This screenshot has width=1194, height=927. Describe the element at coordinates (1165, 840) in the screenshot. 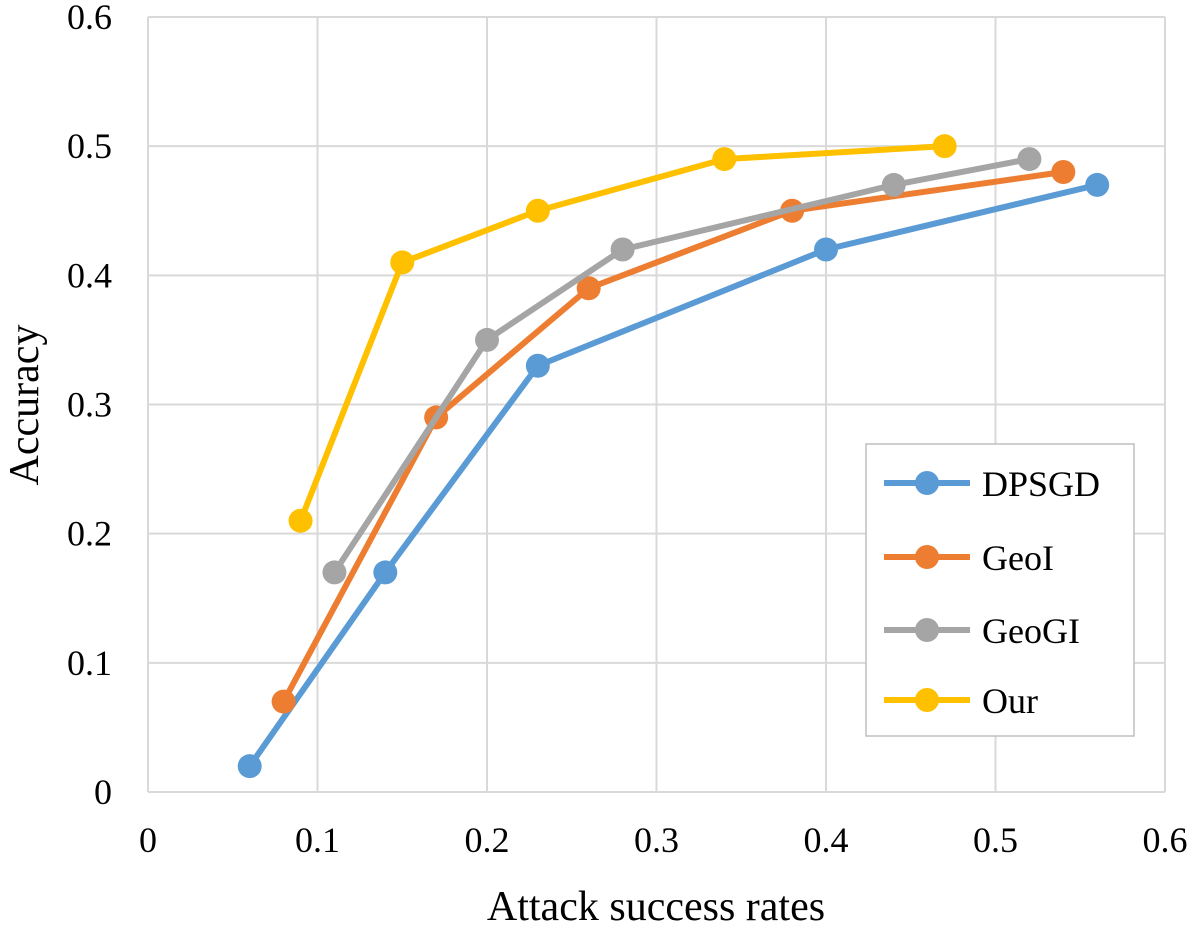

I see `x-tick-label: 0.6` at that location.